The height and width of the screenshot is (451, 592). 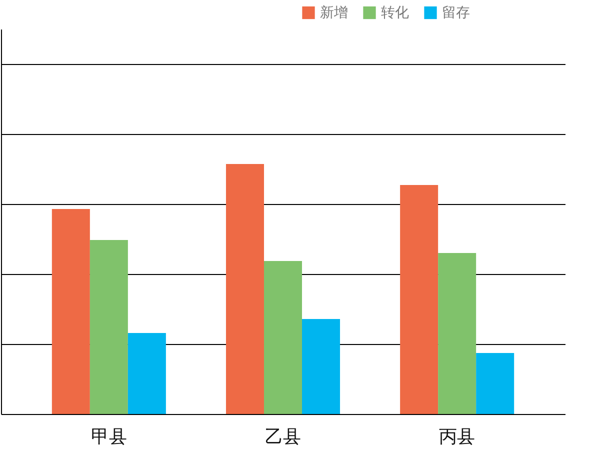 I want to click on x-tick-label: 甲县, so click(x=108, y=437).